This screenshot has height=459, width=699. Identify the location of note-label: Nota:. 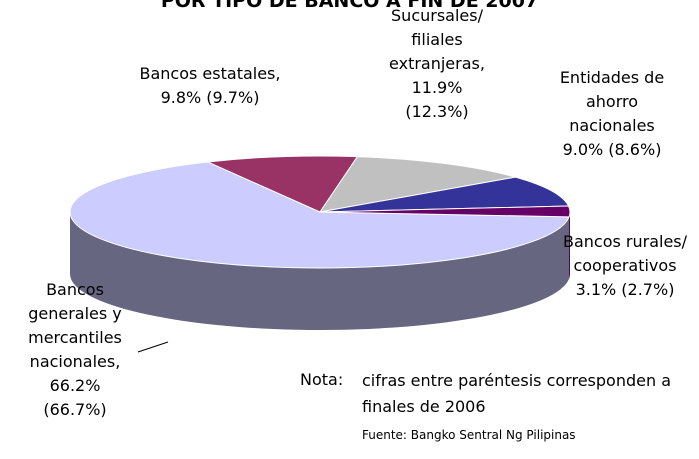
(322, 379).